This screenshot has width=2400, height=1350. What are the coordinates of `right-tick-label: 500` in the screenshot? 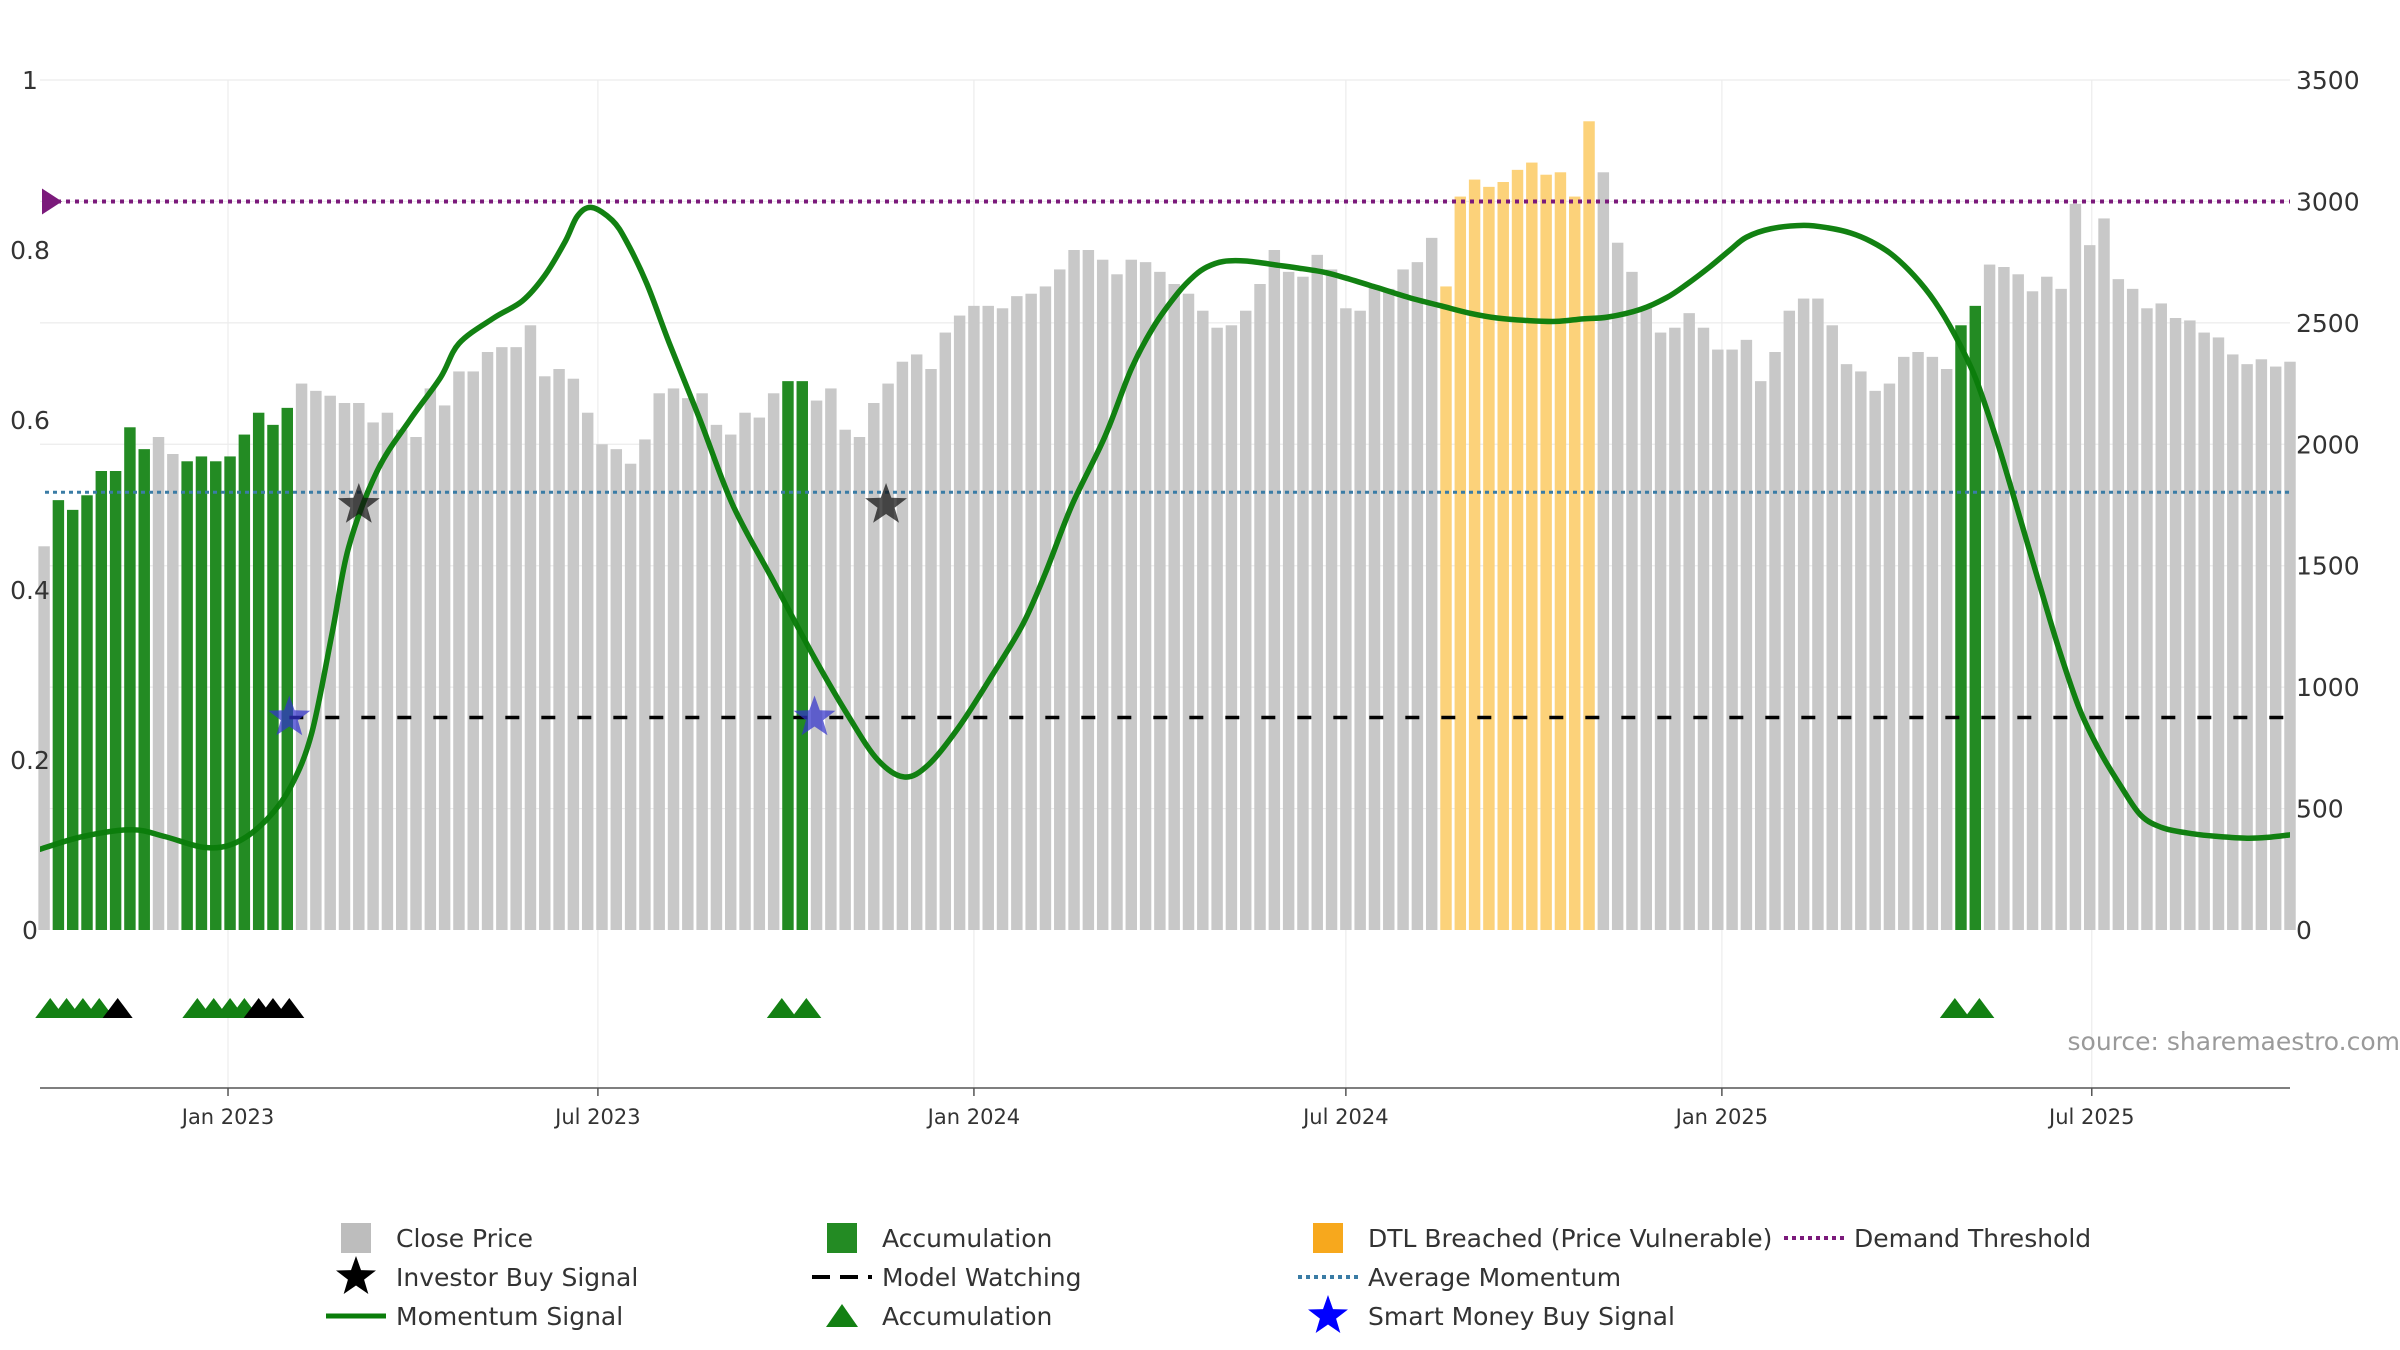 It's located at (2320, 809).